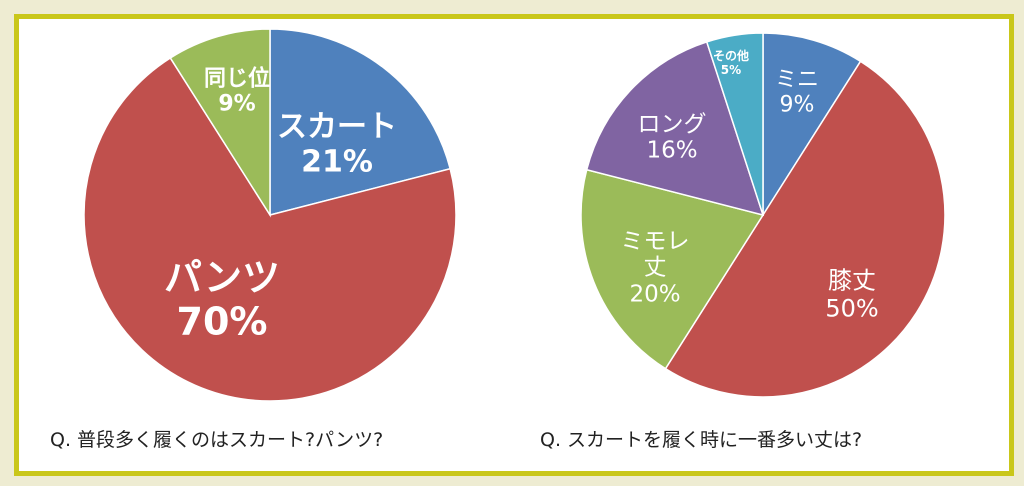 The image size is (1024, 486). Describe the element at coordinates (701, 440) in the screenshot. I see `right-chart-question: Q. スカートを履く時に一番多い丈は?` at that location.